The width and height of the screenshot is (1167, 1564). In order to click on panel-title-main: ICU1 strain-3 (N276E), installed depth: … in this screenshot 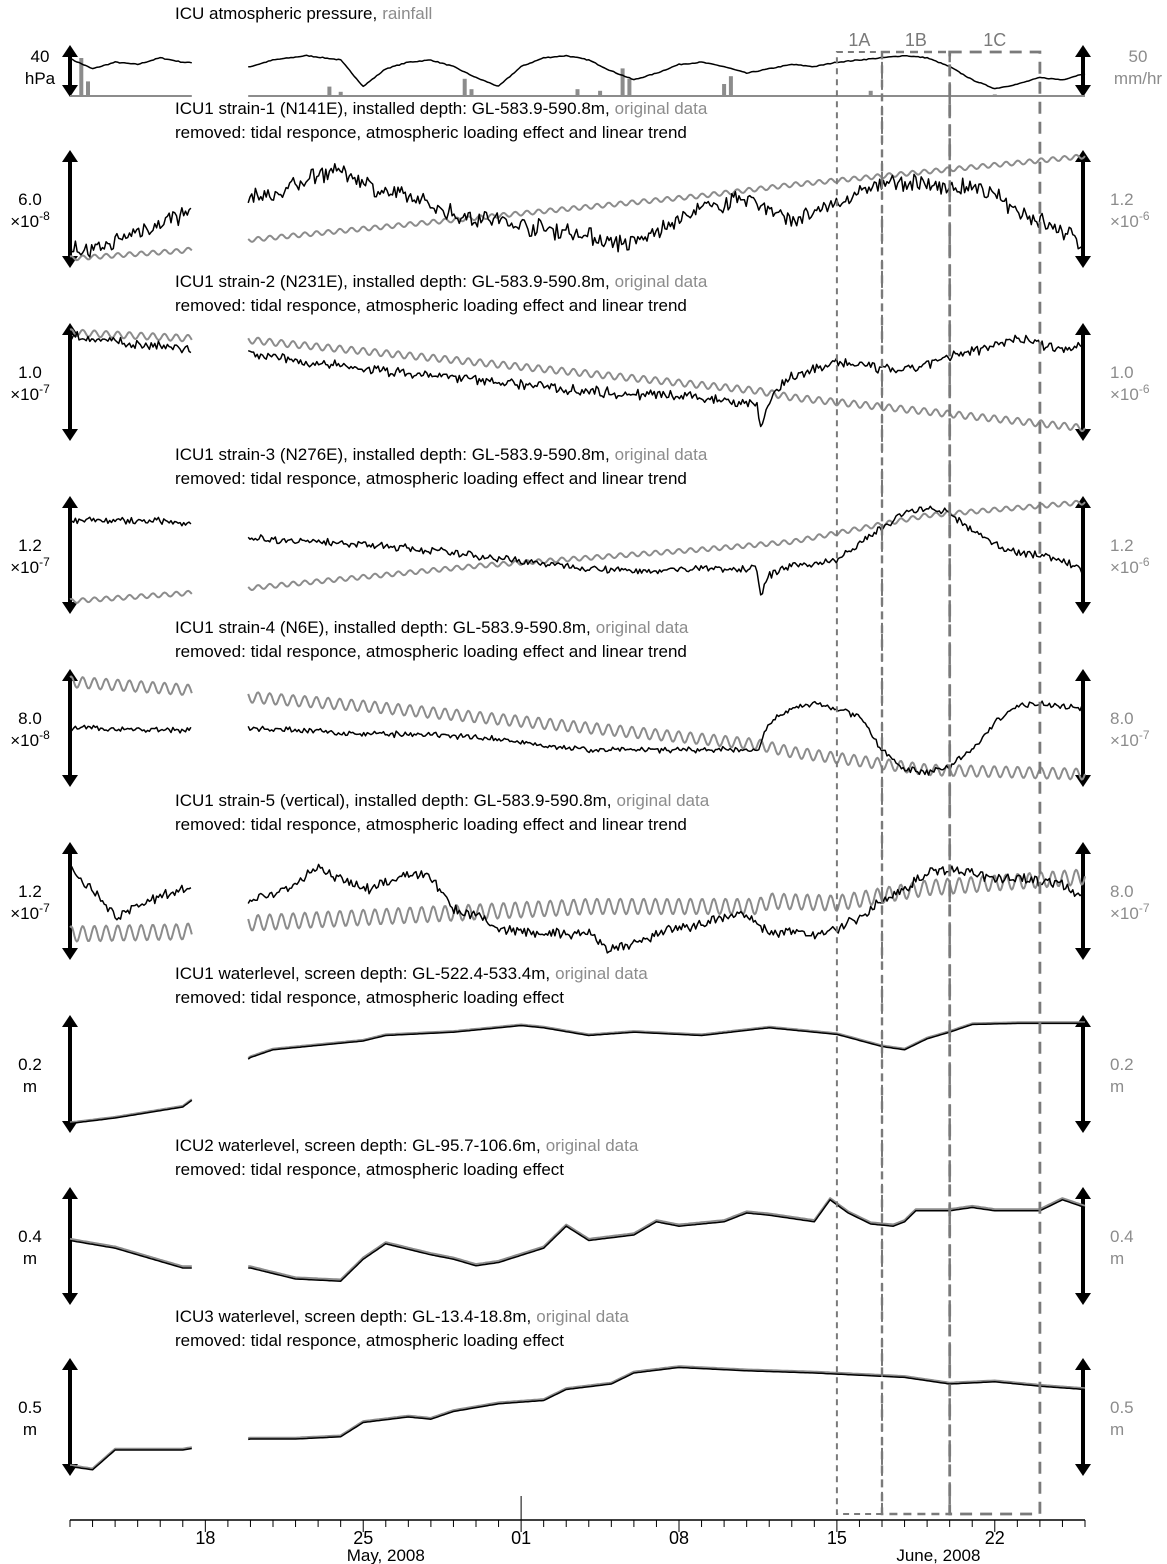, I will do `click(392, 454)`.